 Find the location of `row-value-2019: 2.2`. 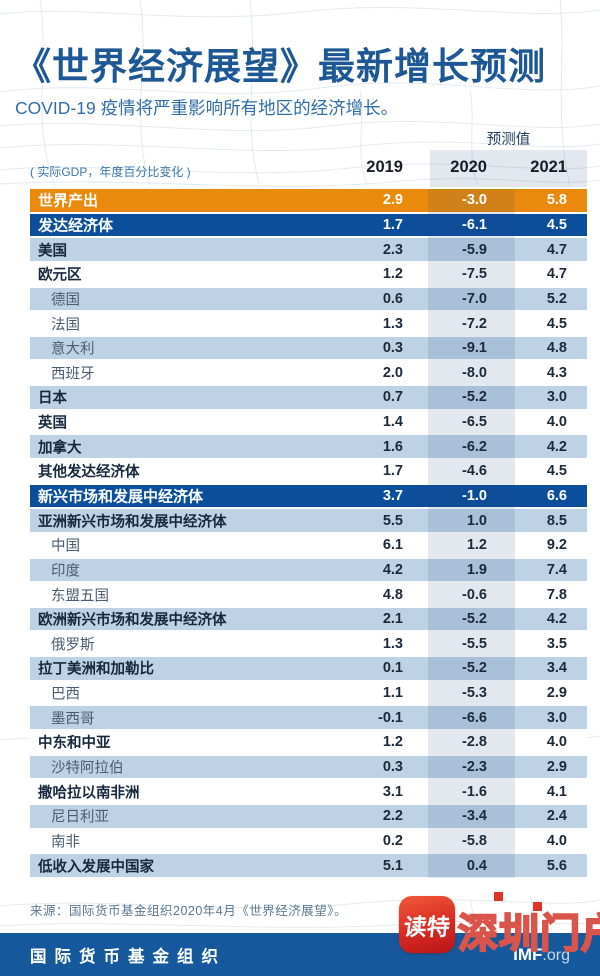

row-value-2019: 2.2 is located at coordinates (392, 816).